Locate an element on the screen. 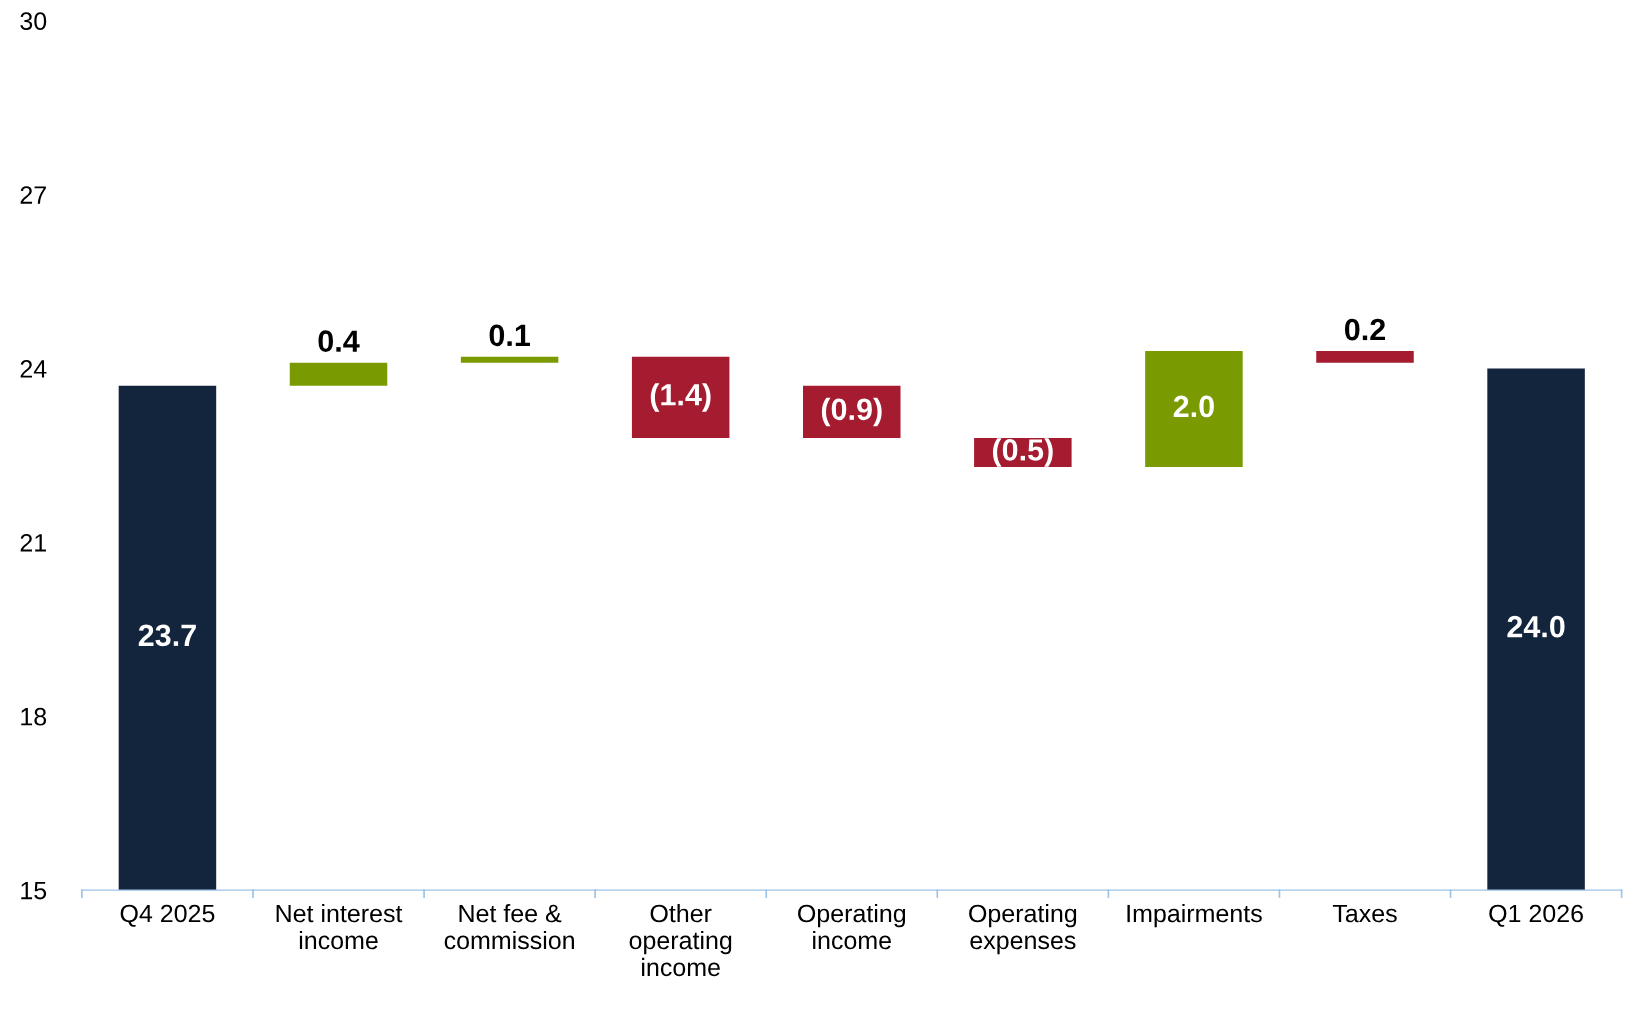 This screenshot has height=1035, width=1638. data-label: 24.0 is located at coordinates (1536, 626).